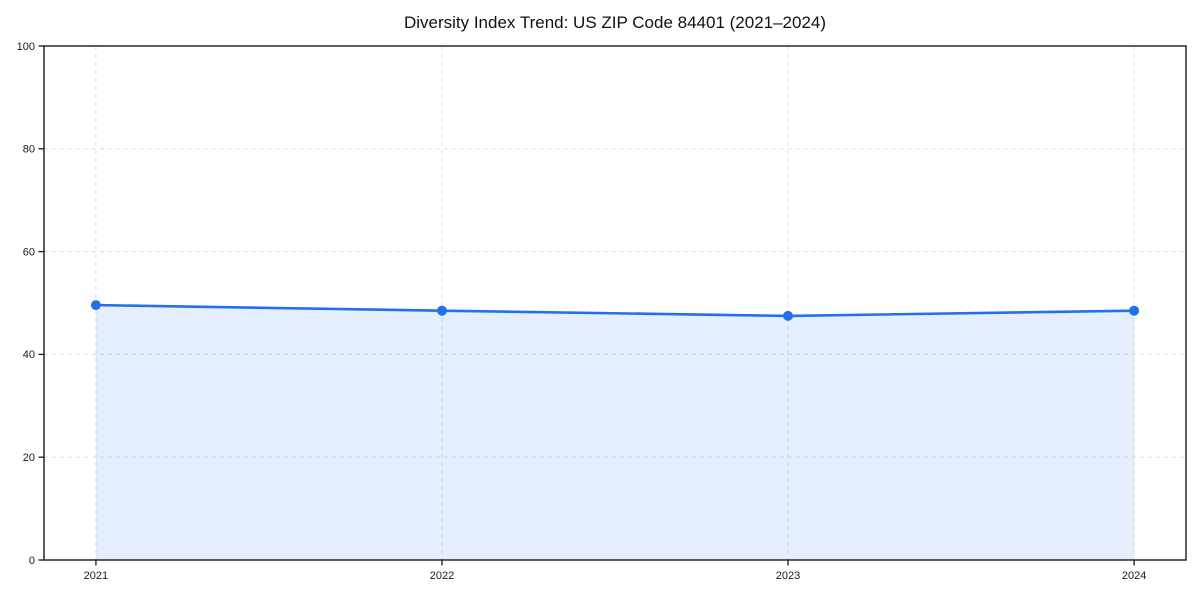  I want to click on y-tick-label: 80, so click(29, 150).